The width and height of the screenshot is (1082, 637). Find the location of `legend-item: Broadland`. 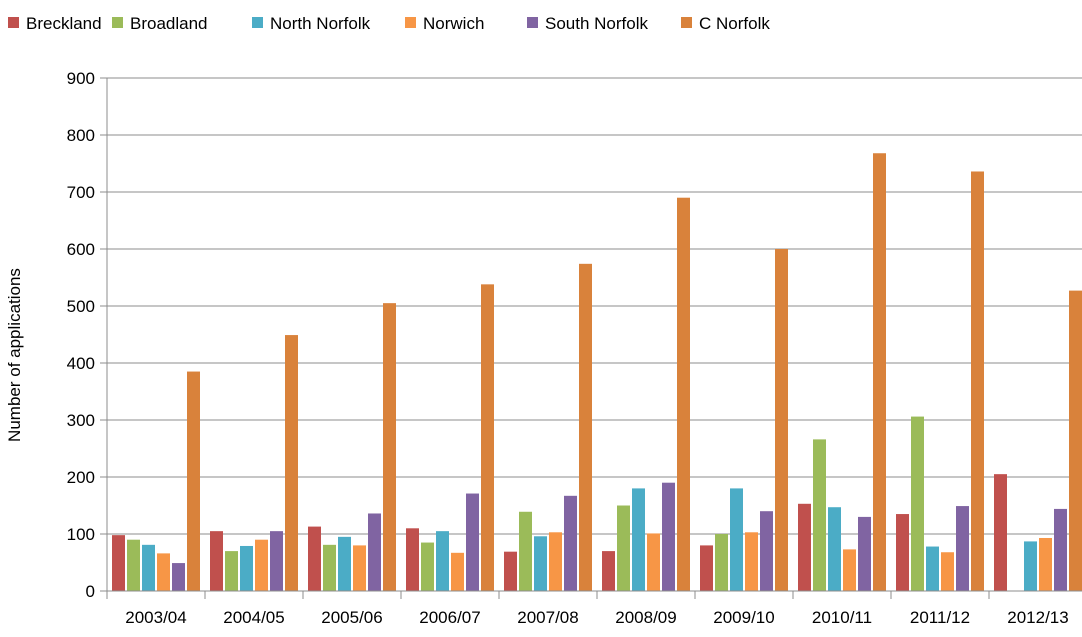

legend-item: Broadland is located at coordinates (160, 23).